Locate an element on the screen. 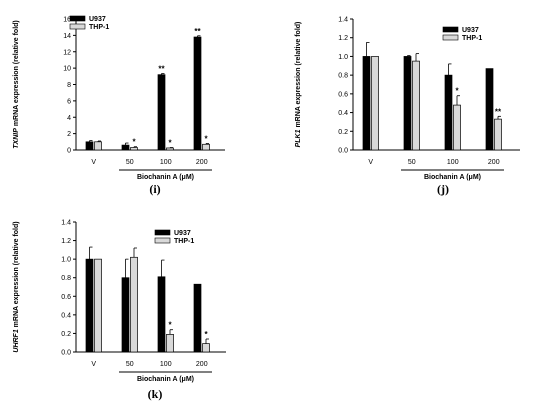 The width and height of the screenshot is (550, 407). chart2-x-tick-label: 50 is located at coordinates (412, 162).